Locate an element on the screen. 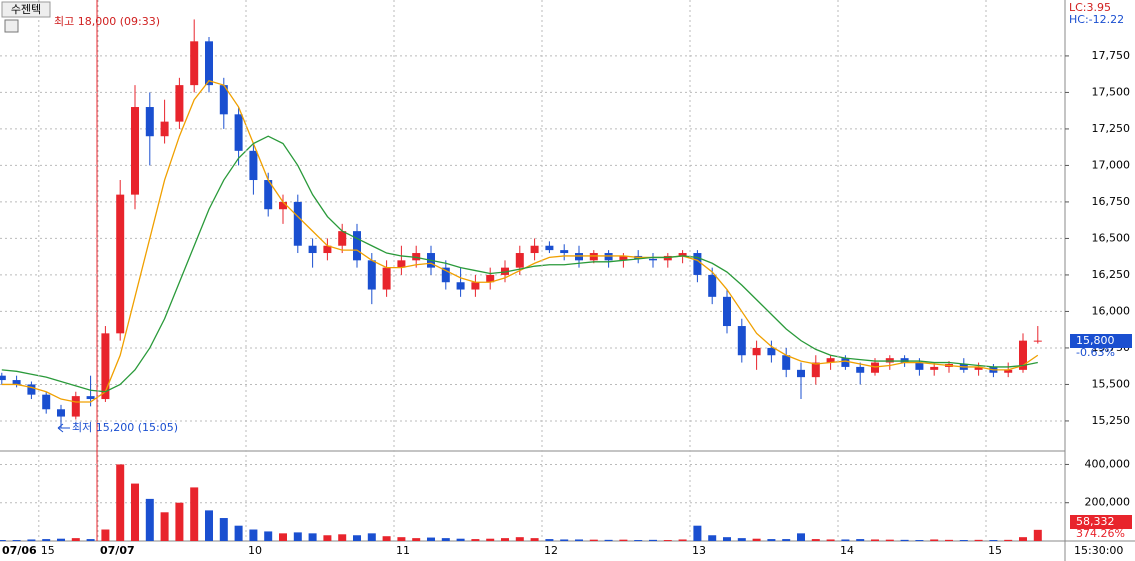 This screenshot has height=561, width=1135. price-badge: 15,800 is located at coordinates (1095, 340).